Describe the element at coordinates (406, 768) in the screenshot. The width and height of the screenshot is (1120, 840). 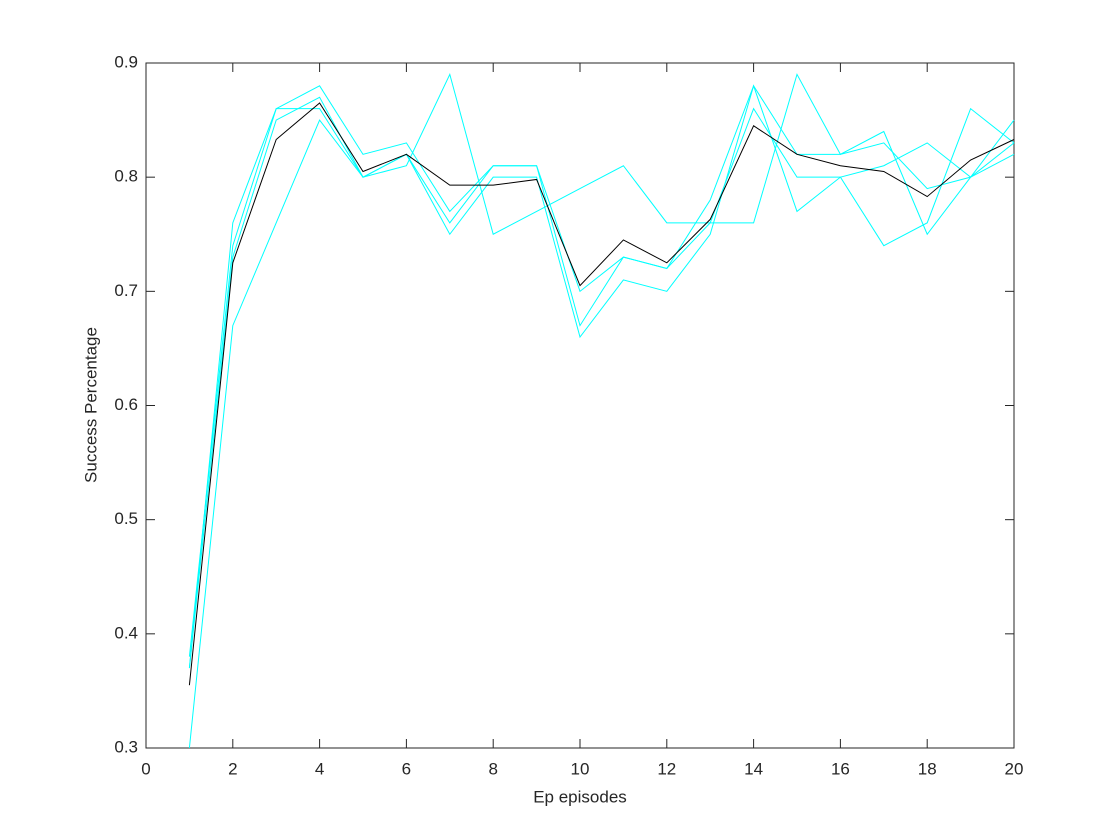
I see `x-tick-label: 6` at that location.